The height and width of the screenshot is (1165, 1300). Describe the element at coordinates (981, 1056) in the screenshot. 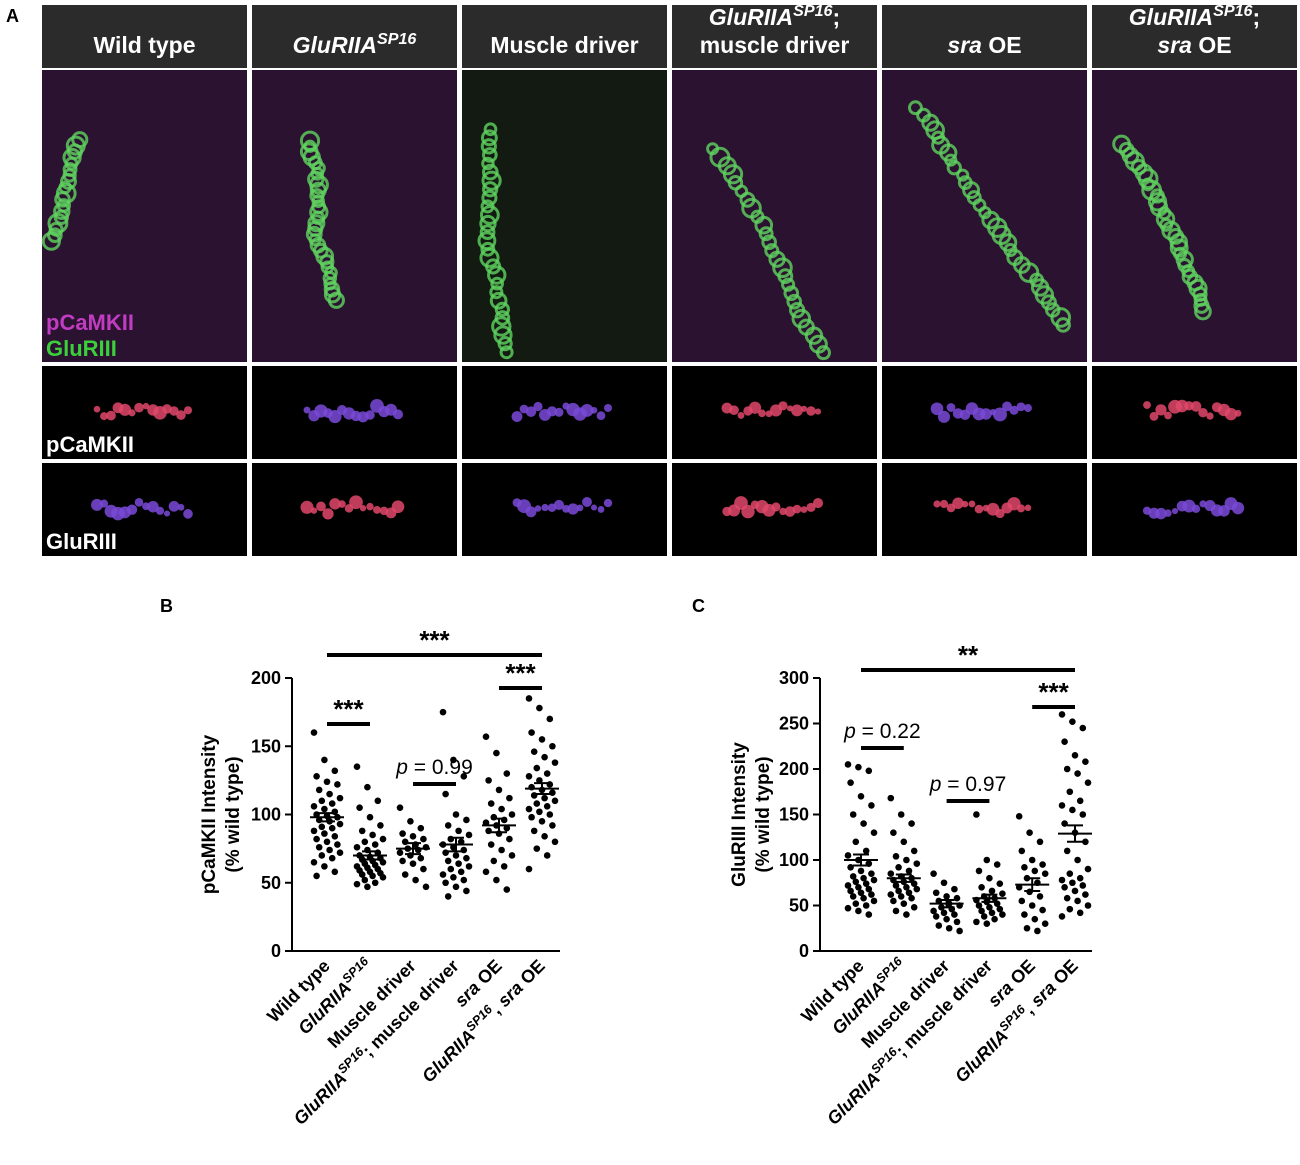

I see `text-segment: GluRIIA` at that location.